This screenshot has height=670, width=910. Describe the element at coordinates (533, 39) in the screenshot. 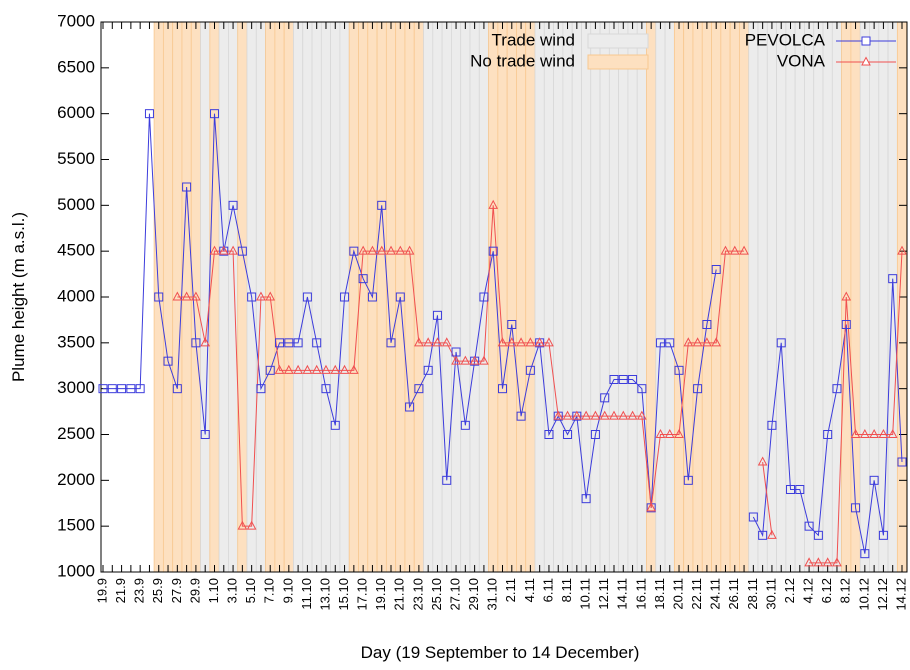

I see `legend-label: Trade wind` at that location.